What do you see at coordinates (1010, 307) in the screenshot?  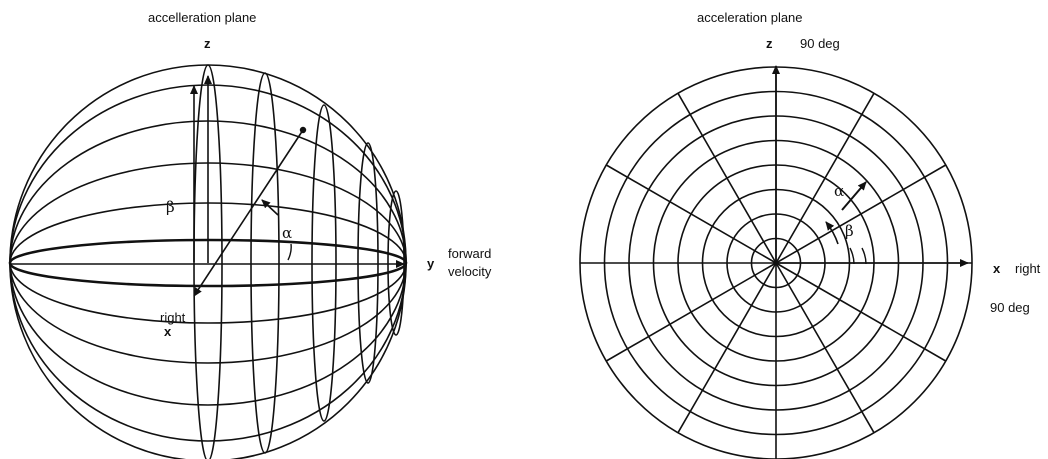 I see `right-x-angle: 90 deg` at bounding box center [1010, 307].